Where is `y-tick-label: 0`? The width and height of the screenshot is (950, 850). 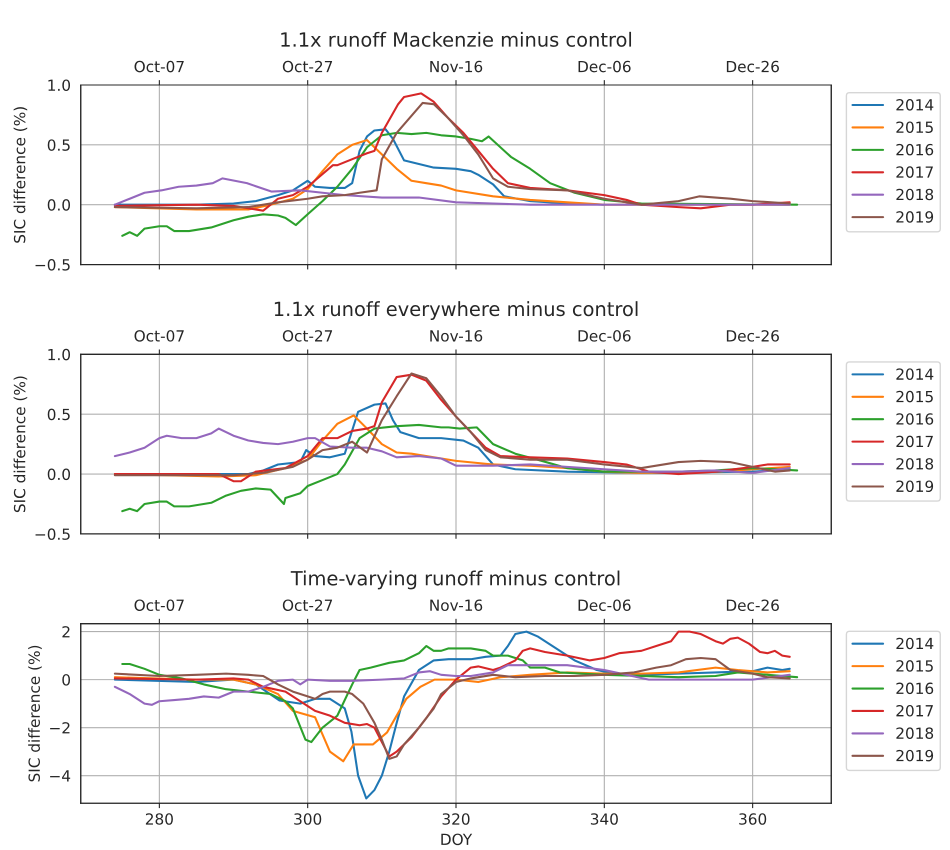 y-tick-label: 0 is located at coordinates (66, 680).